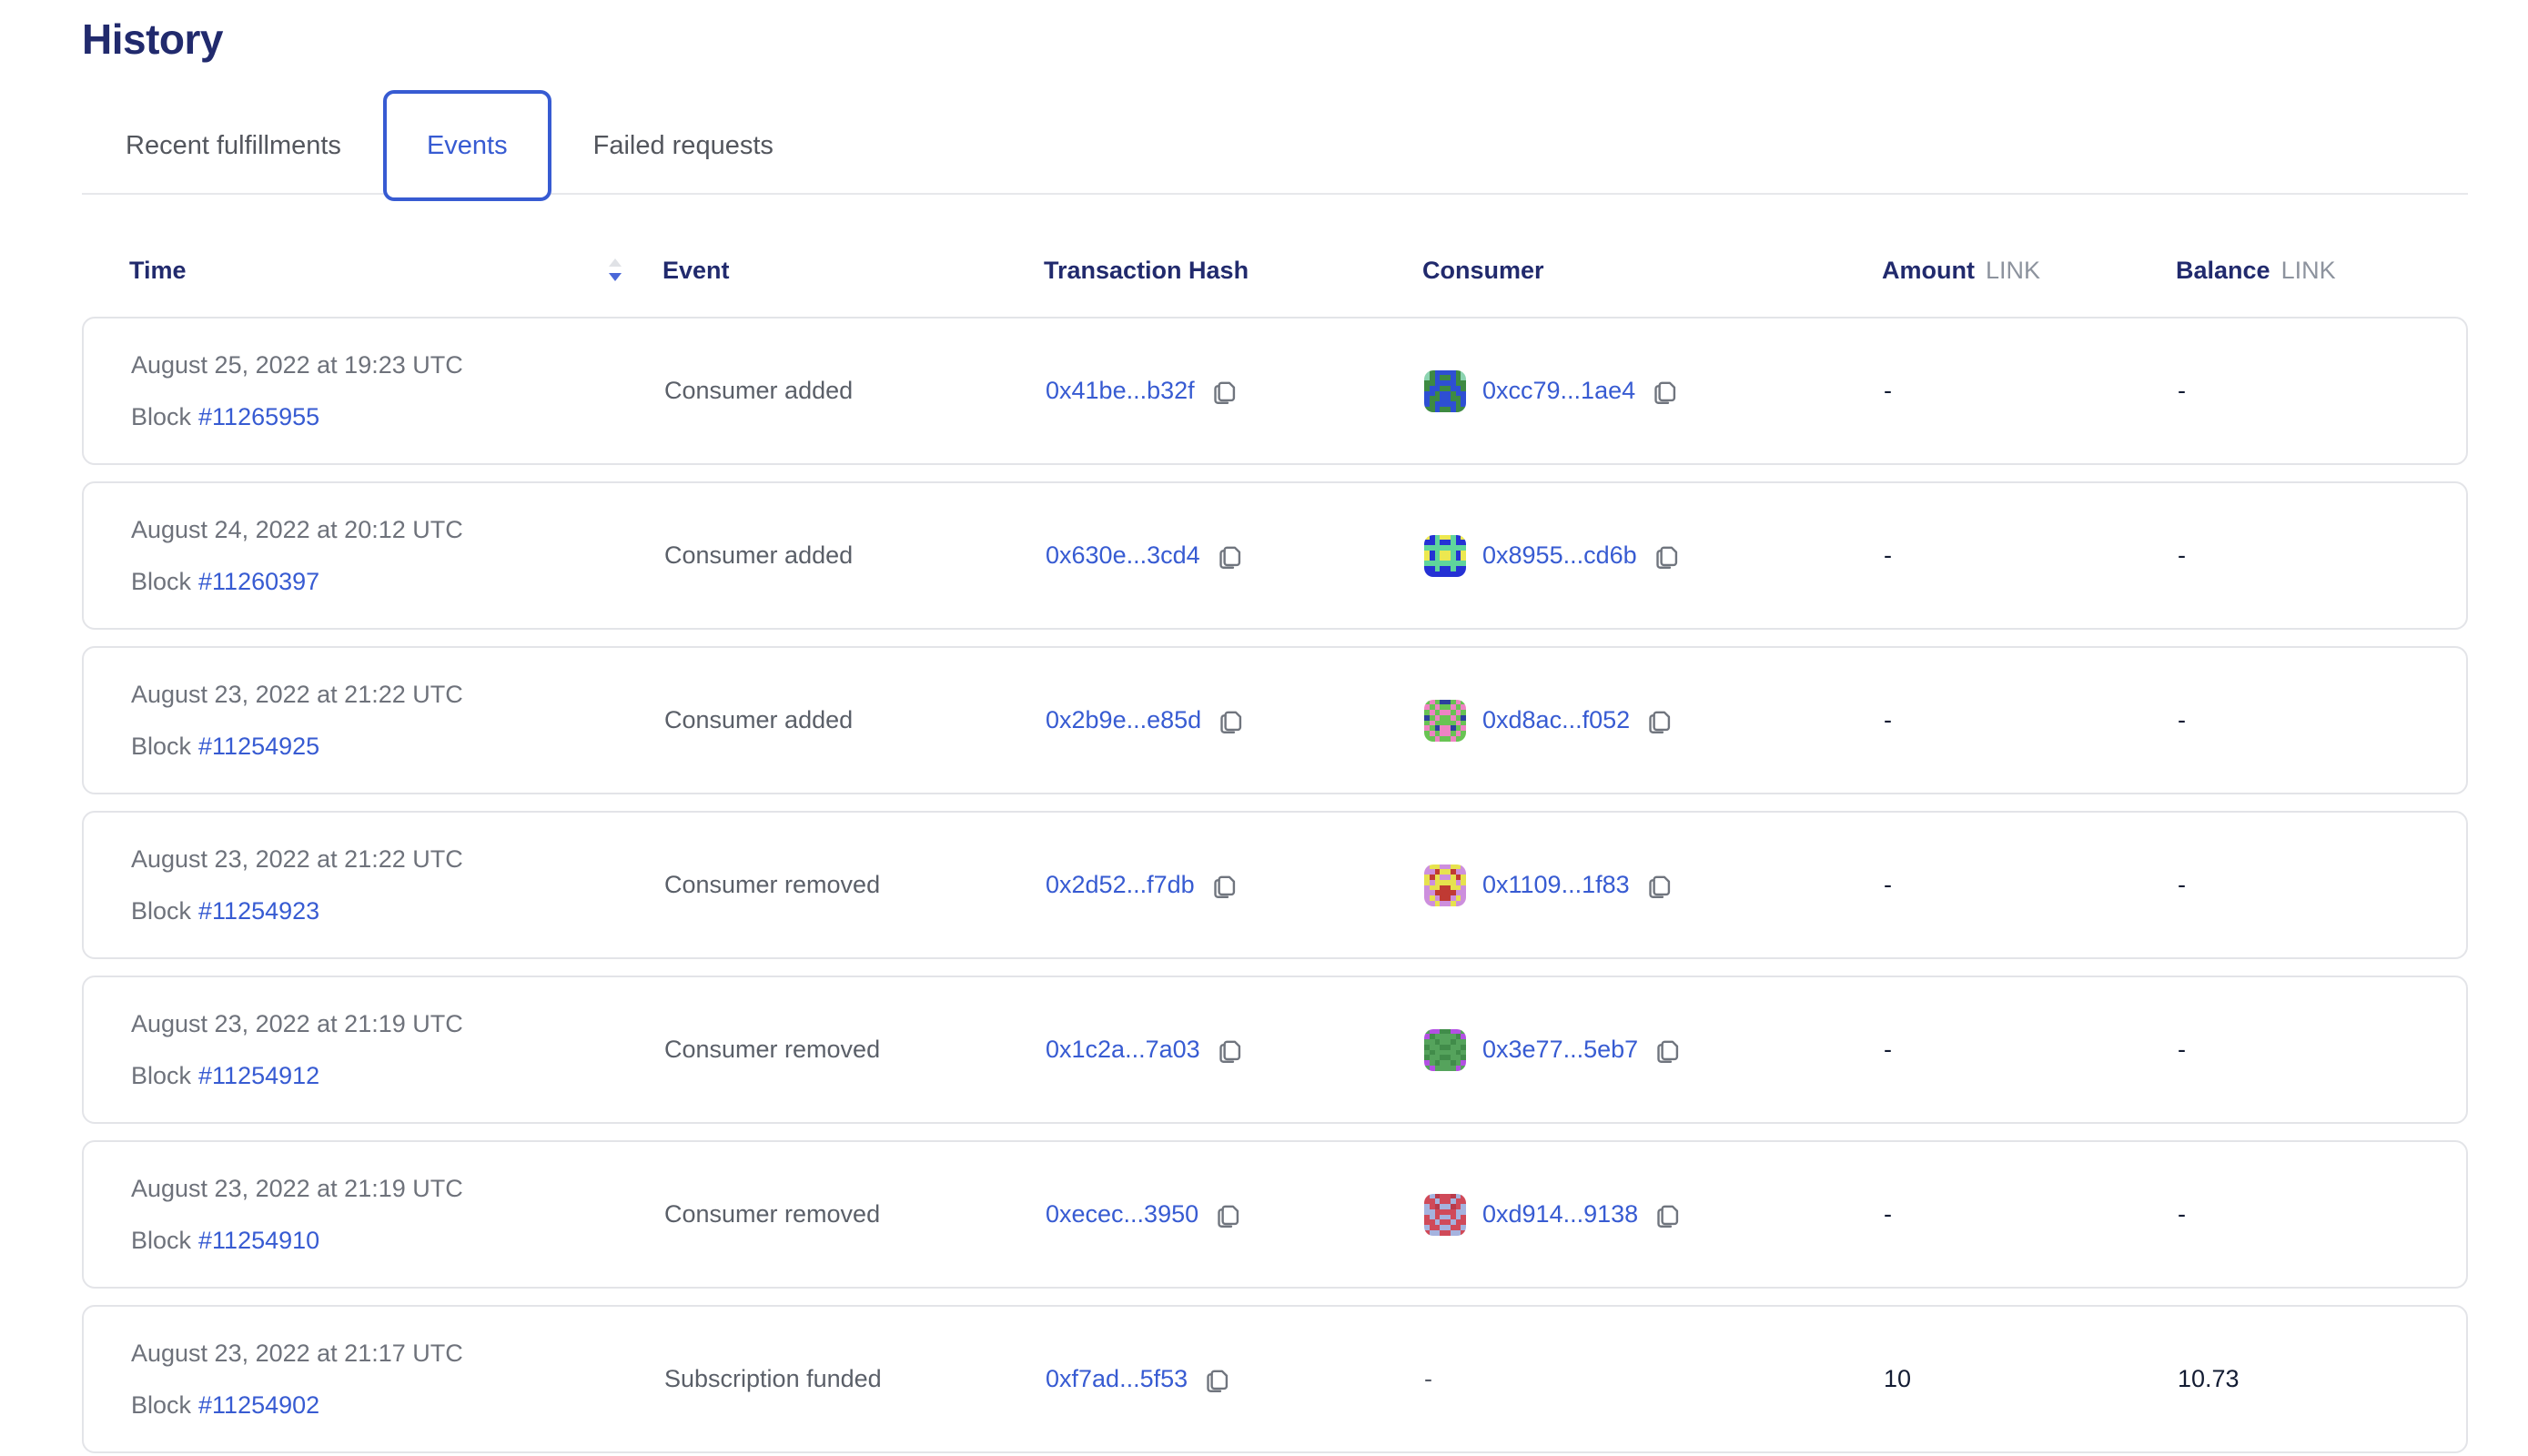  What do you see at coordinates (2013, 270) in the screenshot?
I see `amount-unit-label: LINK` at bounding box center [2013, 270].